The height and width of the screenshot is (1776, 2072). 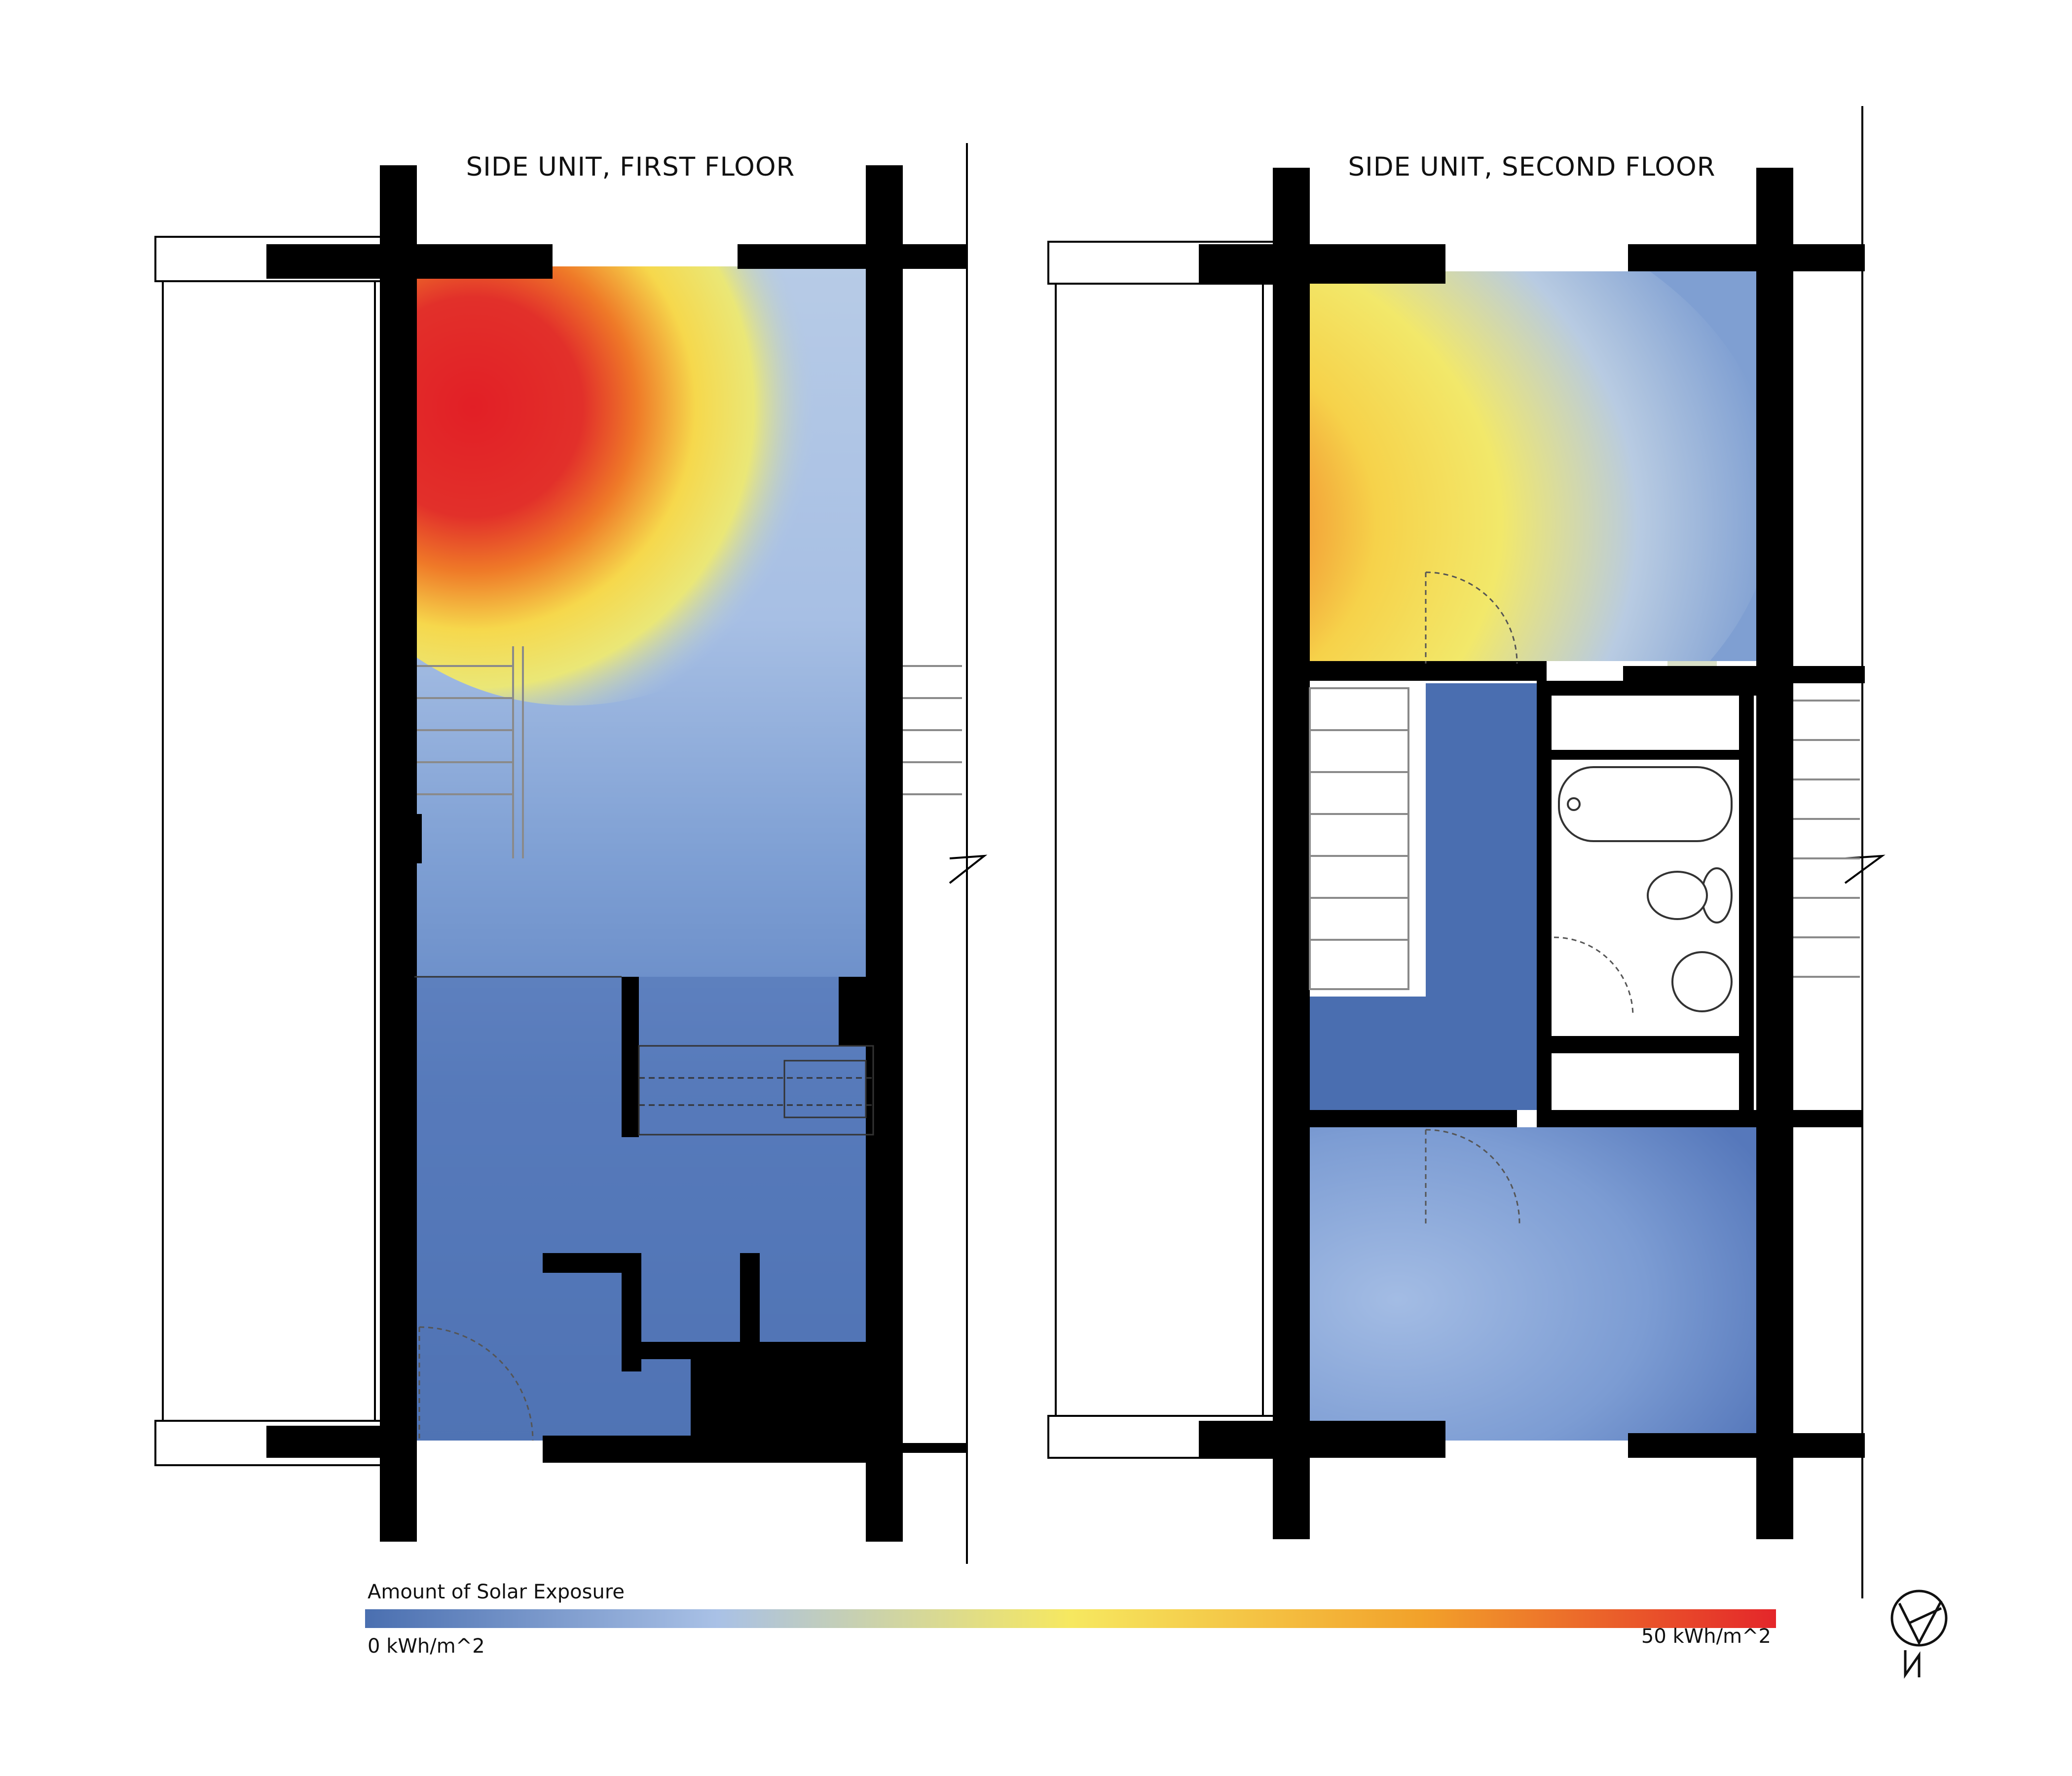 What do you see at coordinates (690, 752) in the screenshot?
I see `first-floor-stair` at bounding box center [690, 752].